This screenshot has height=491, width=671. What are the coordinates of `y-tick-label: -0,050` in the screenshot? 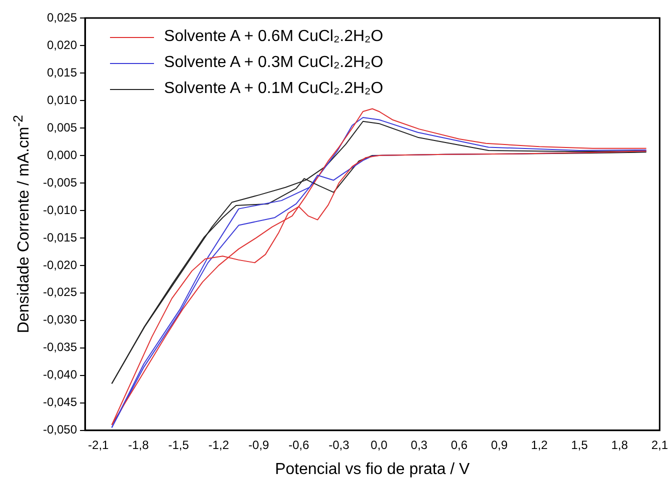 It's located at (60, 429).